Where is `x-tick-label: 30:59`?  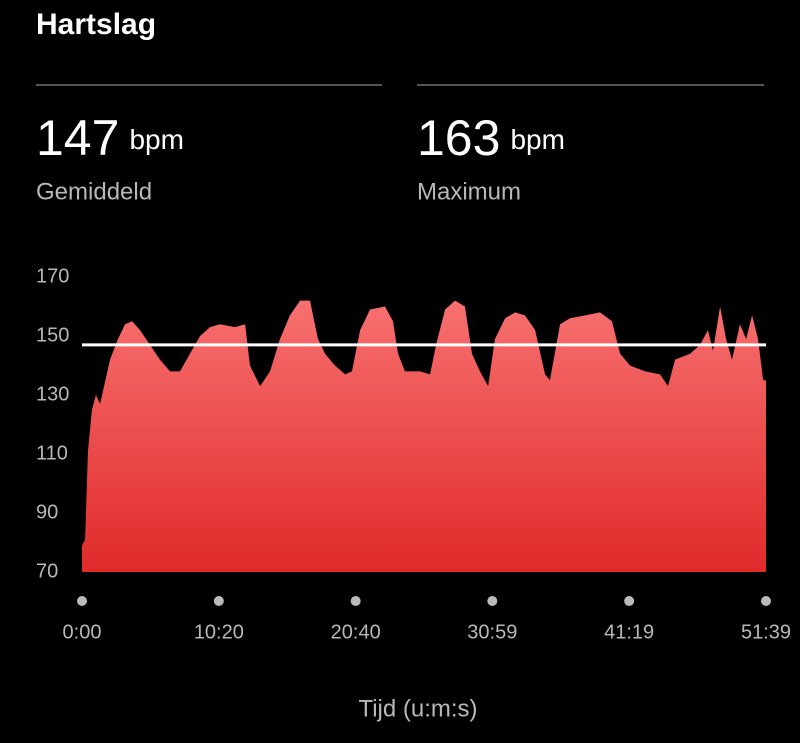
x-tick-label: 30:59 is located at coordinates (492, 632).